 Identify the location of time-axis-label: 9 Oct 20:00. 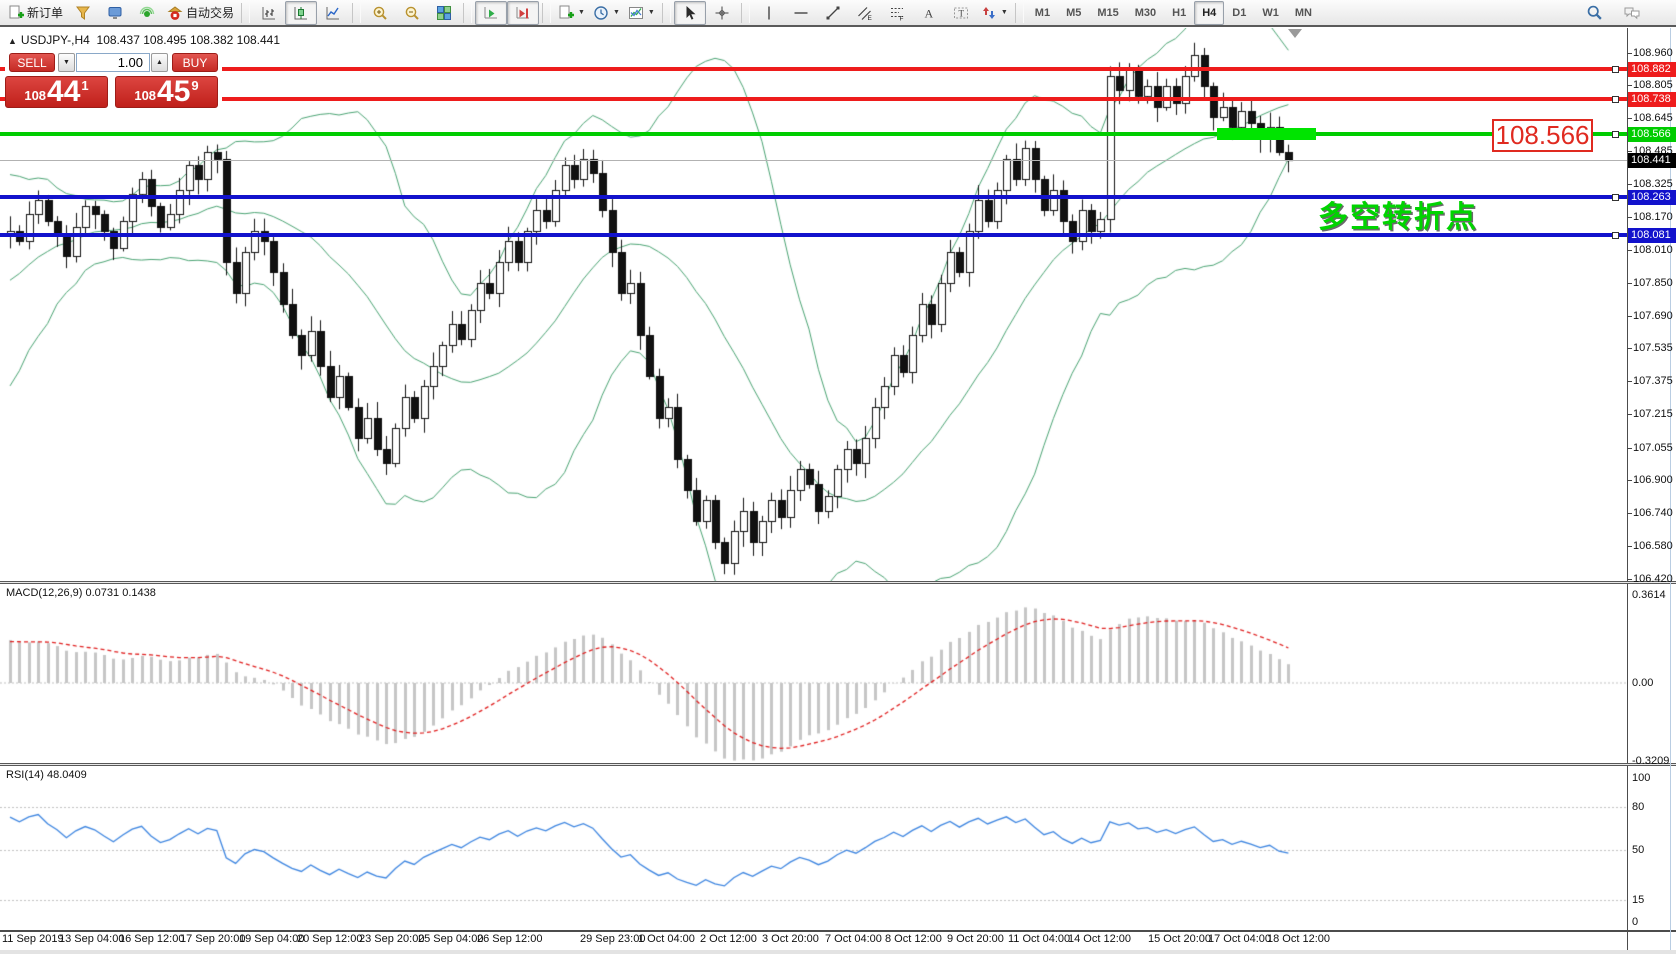
(975, 939).